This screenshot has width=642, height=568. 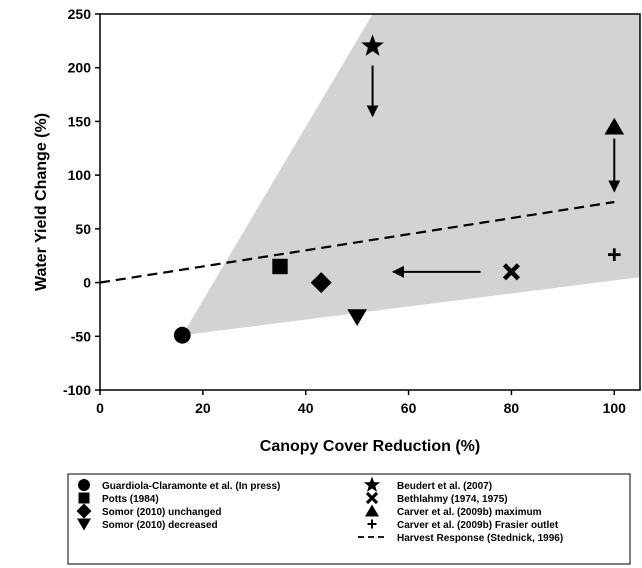 I want to click on y-tick-label: 200, so click(x=80, y=68).